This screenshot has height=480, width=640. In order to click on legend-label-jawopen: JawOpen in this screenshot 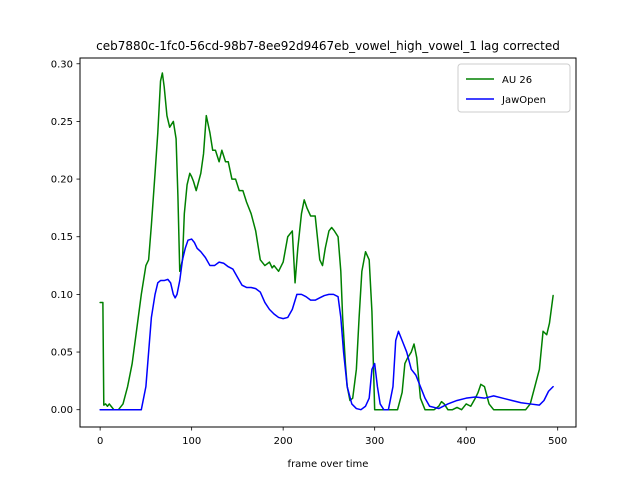, I will do `click(523, 100)`.